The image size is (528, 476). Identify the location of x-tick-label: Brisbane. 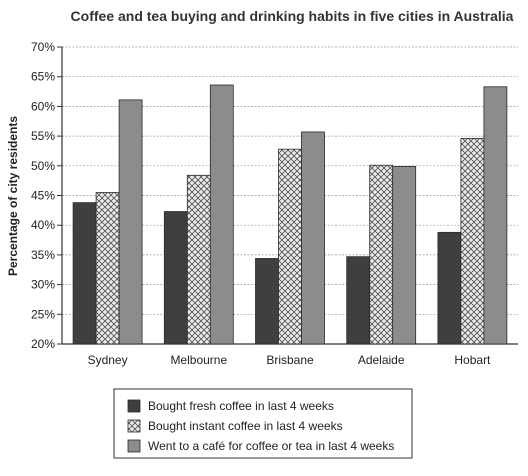
(290, 360).